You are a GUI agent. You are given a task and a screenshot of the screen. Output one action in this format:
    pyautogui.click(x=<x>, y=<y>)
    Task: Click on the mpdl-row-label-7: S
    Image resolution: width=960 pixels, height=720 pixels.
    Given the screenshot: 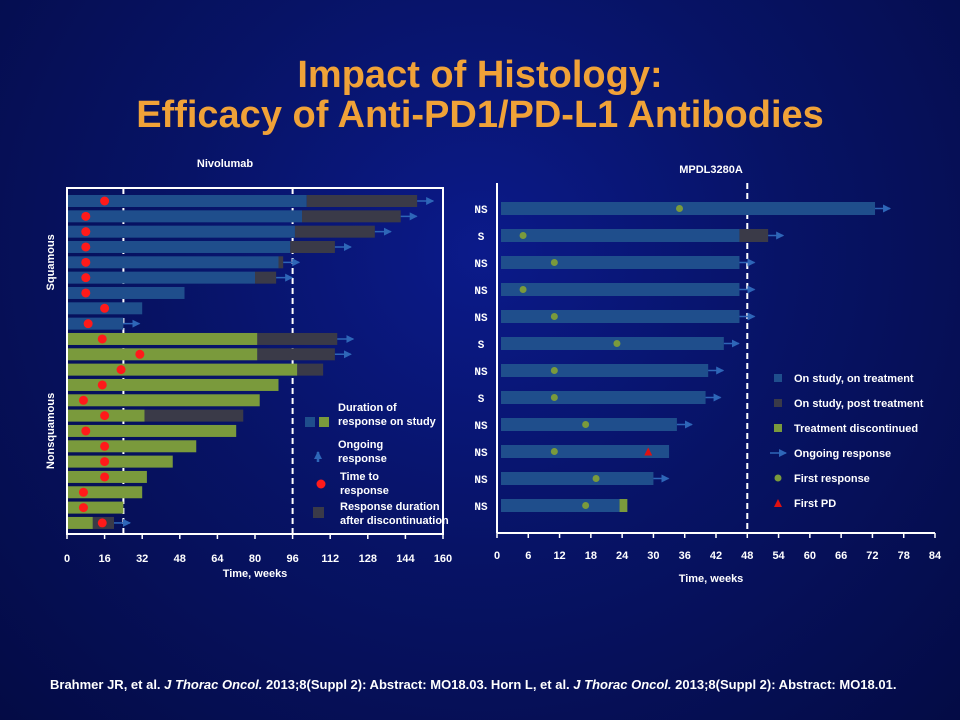 What is the action you would take?
    pyautogui.click(x=481, y=400)
    